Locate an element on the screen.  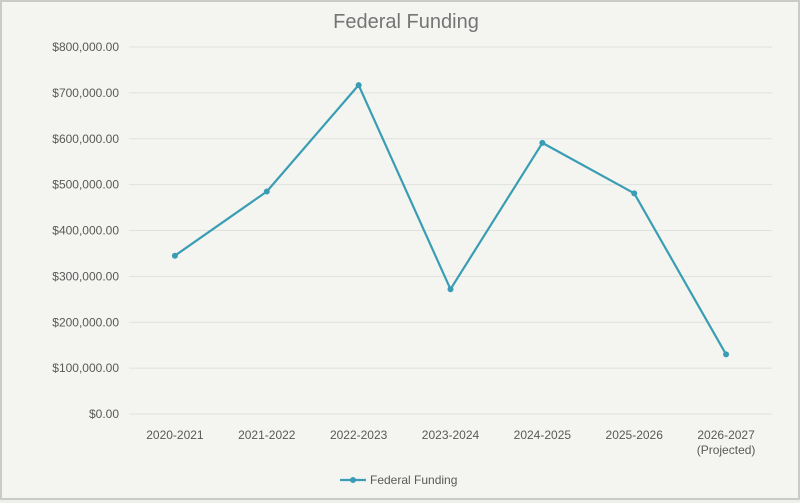
y-tick-label: $600,000.00 is located at coordinates (85, 139).